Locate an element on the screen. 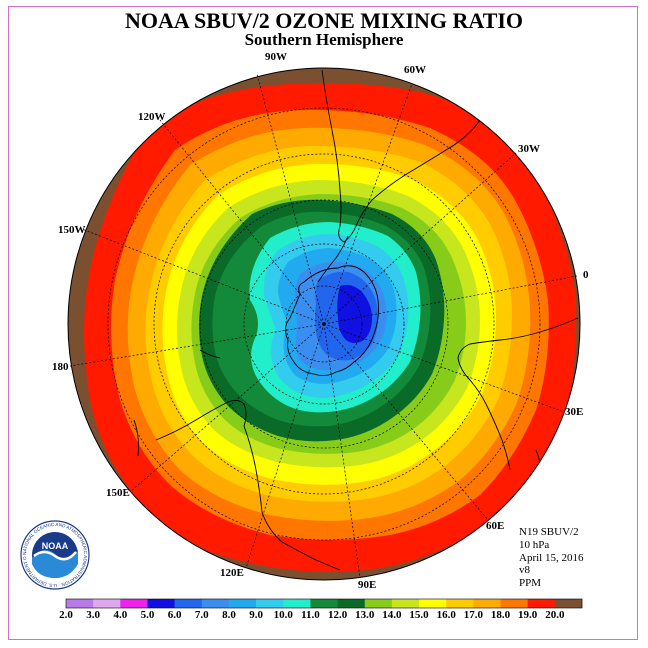 The width and height of the screenshot is (648, 648). south-america-coastline is located at coordinates (404, 156).